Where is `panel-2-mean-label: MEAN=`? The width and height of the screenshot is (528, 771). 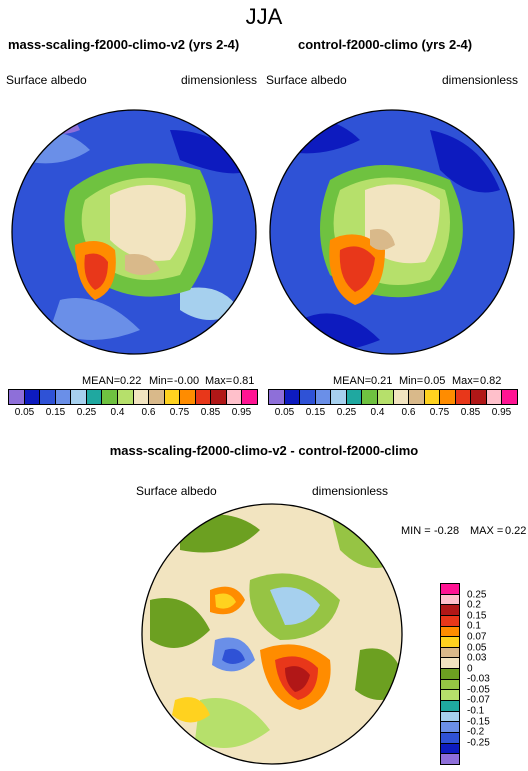 panel-2-mean-label: MEAN= is located at coordinates (352, 381).